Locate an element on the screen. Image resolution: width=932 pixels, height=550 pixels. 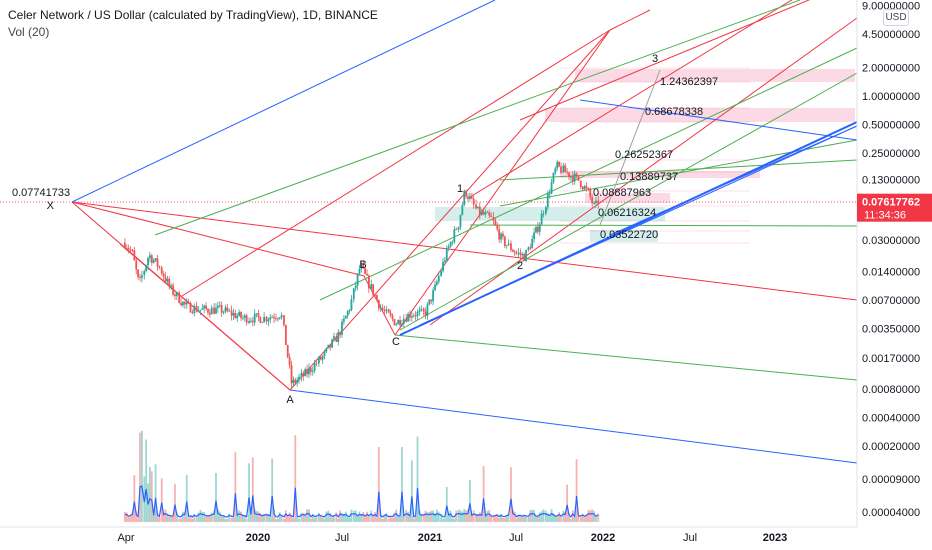
y-tick-label: 0.00004000 is located at coordinates (891, 513).